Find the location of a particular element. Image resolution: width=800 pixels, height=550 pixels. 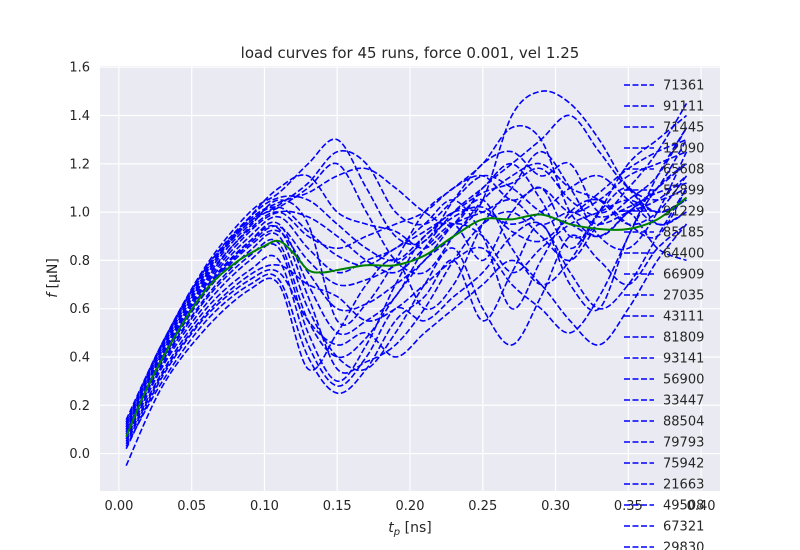

legend-label: 66909 is located at coordinates (683, 275).